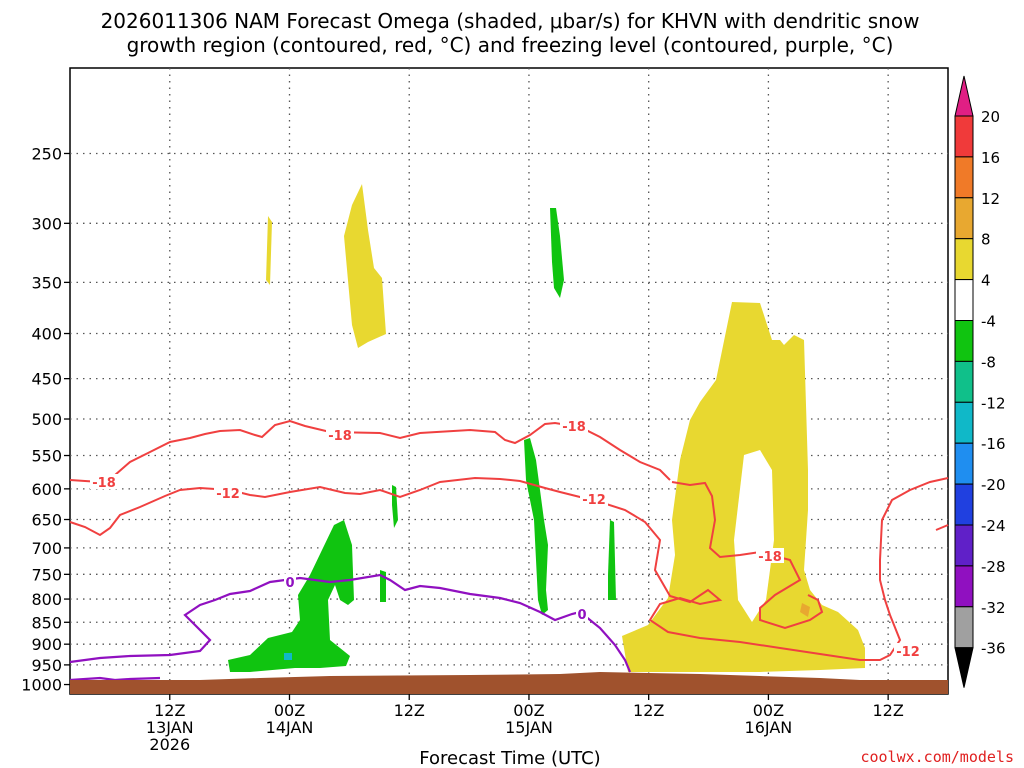  Describe the element at coordinates (46, 456) in the screenshot. I see `y-tick-label: 550` at that location.